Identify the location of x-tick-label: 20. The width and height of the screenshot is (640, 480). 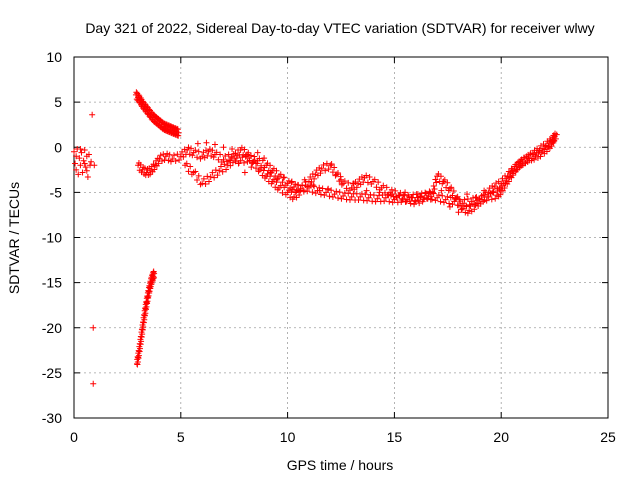
(501, 437).